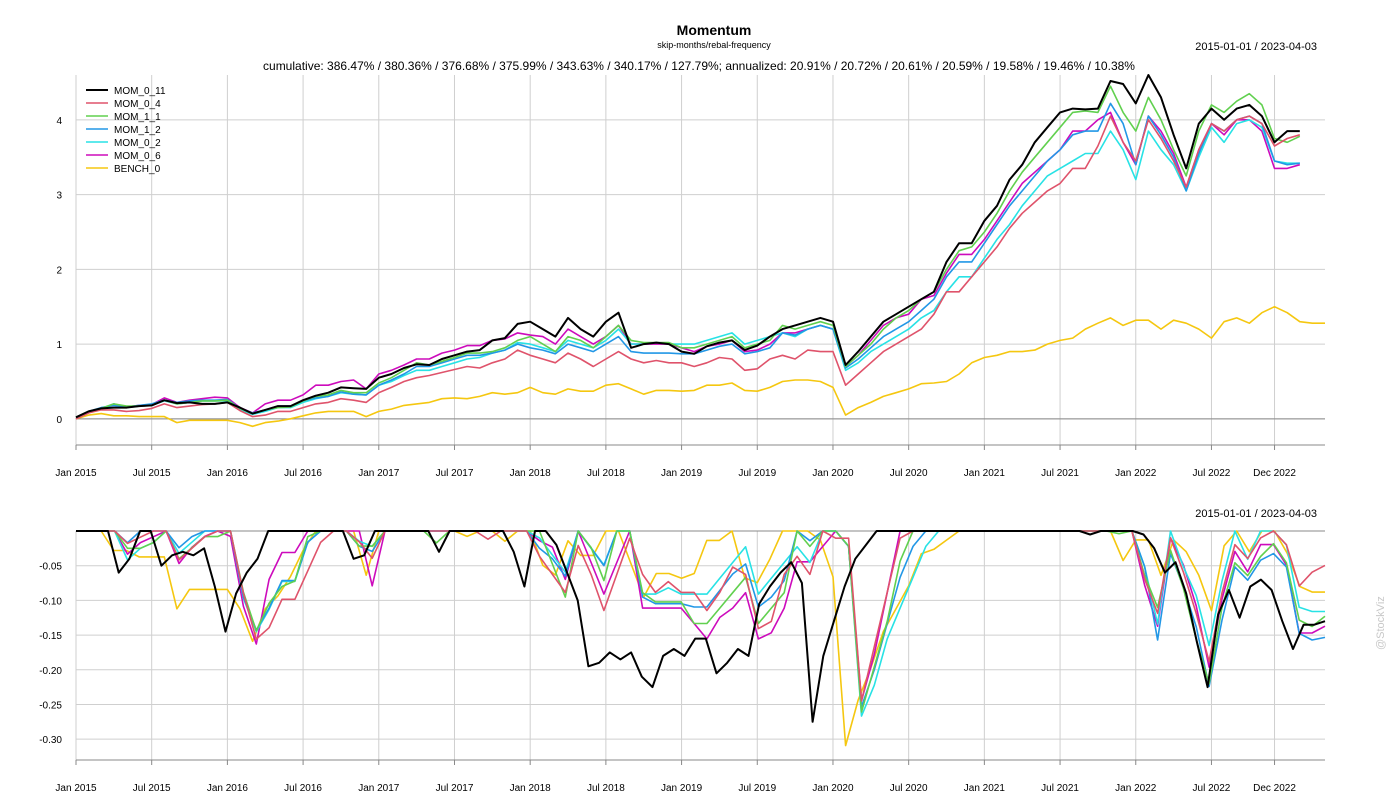  What do you see at coordinates (1060, 788) in the screenshot?
I see `bottom-xtick-label-jul-2021: Jul 2021` at bounding box center [1060, 788].